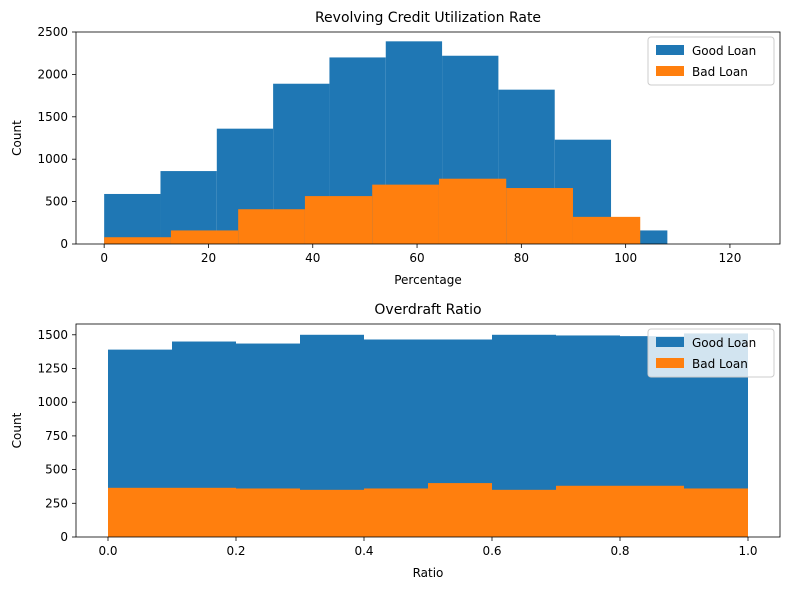 The image size is (790, 590). I want to click on x-tick-label: 0.2, so click(235, 551).